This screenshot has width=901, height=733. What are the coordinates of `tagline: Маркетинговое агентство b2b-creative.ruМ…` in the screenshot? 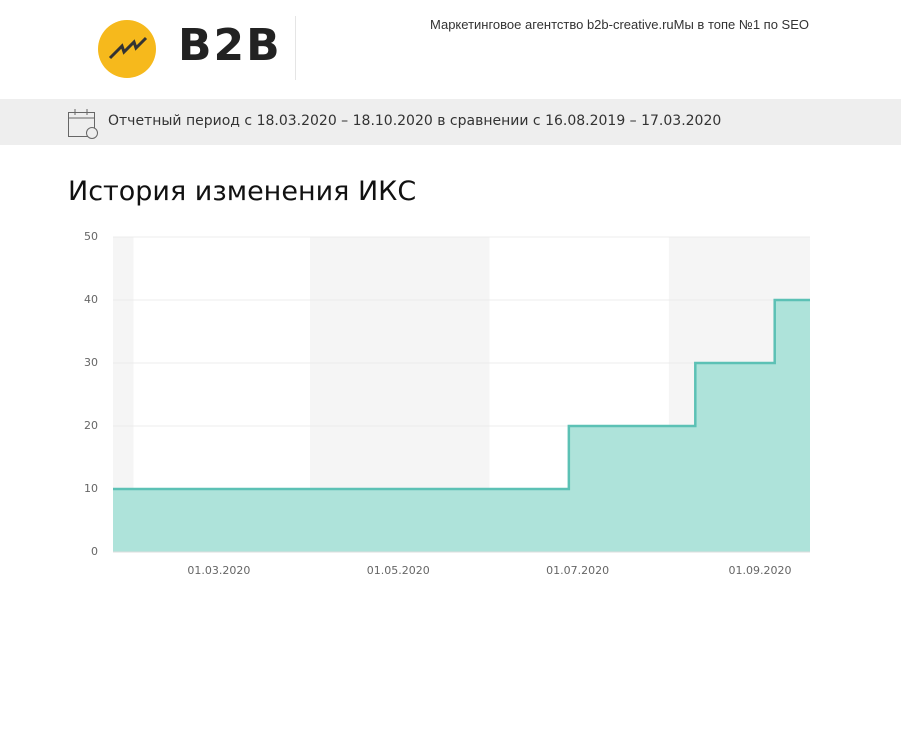 It's located at (619, 24).